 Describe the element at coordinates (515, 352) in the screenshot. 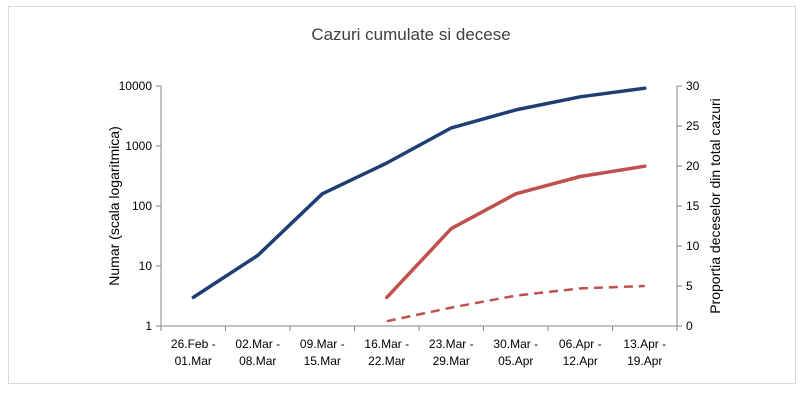

I see `x-tick-label: 30.Mar -05.Apr` at that location.